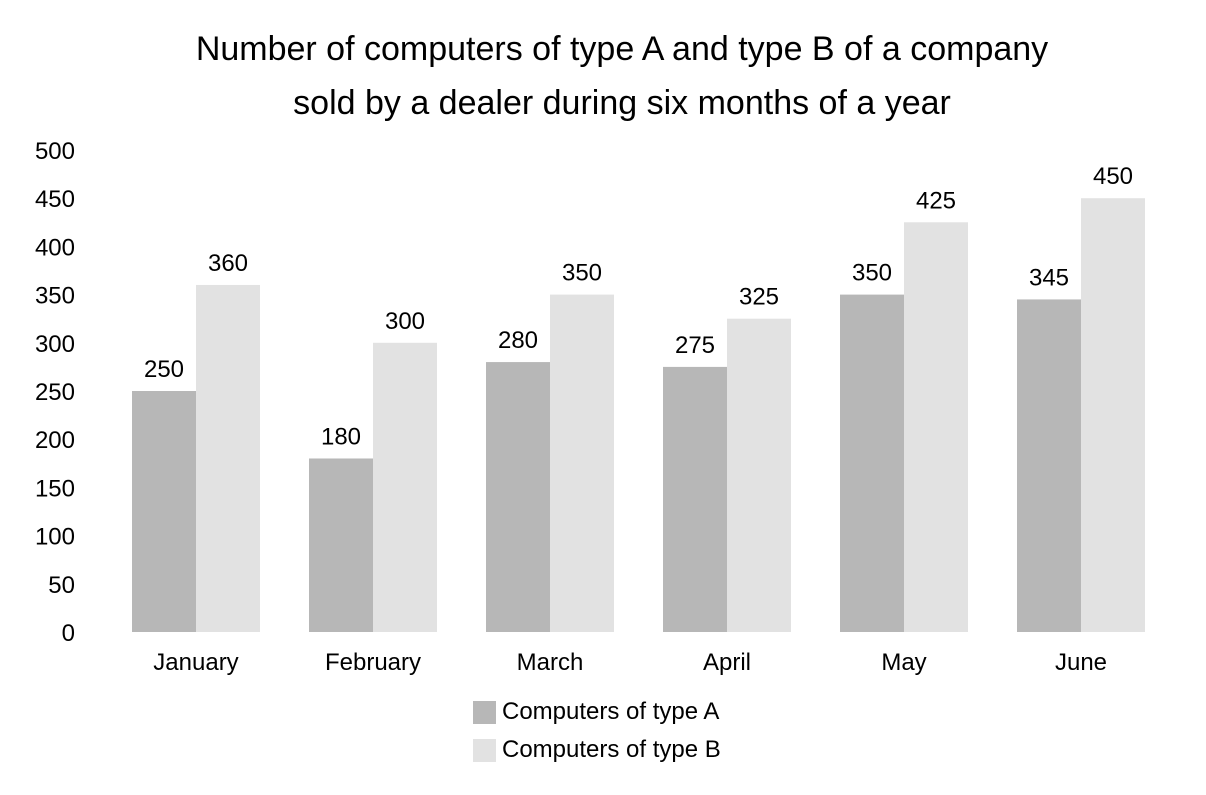  I want to click on y-axis: 0 50 100 150 200 250 300 350 400 450 500, so click(55, 392).